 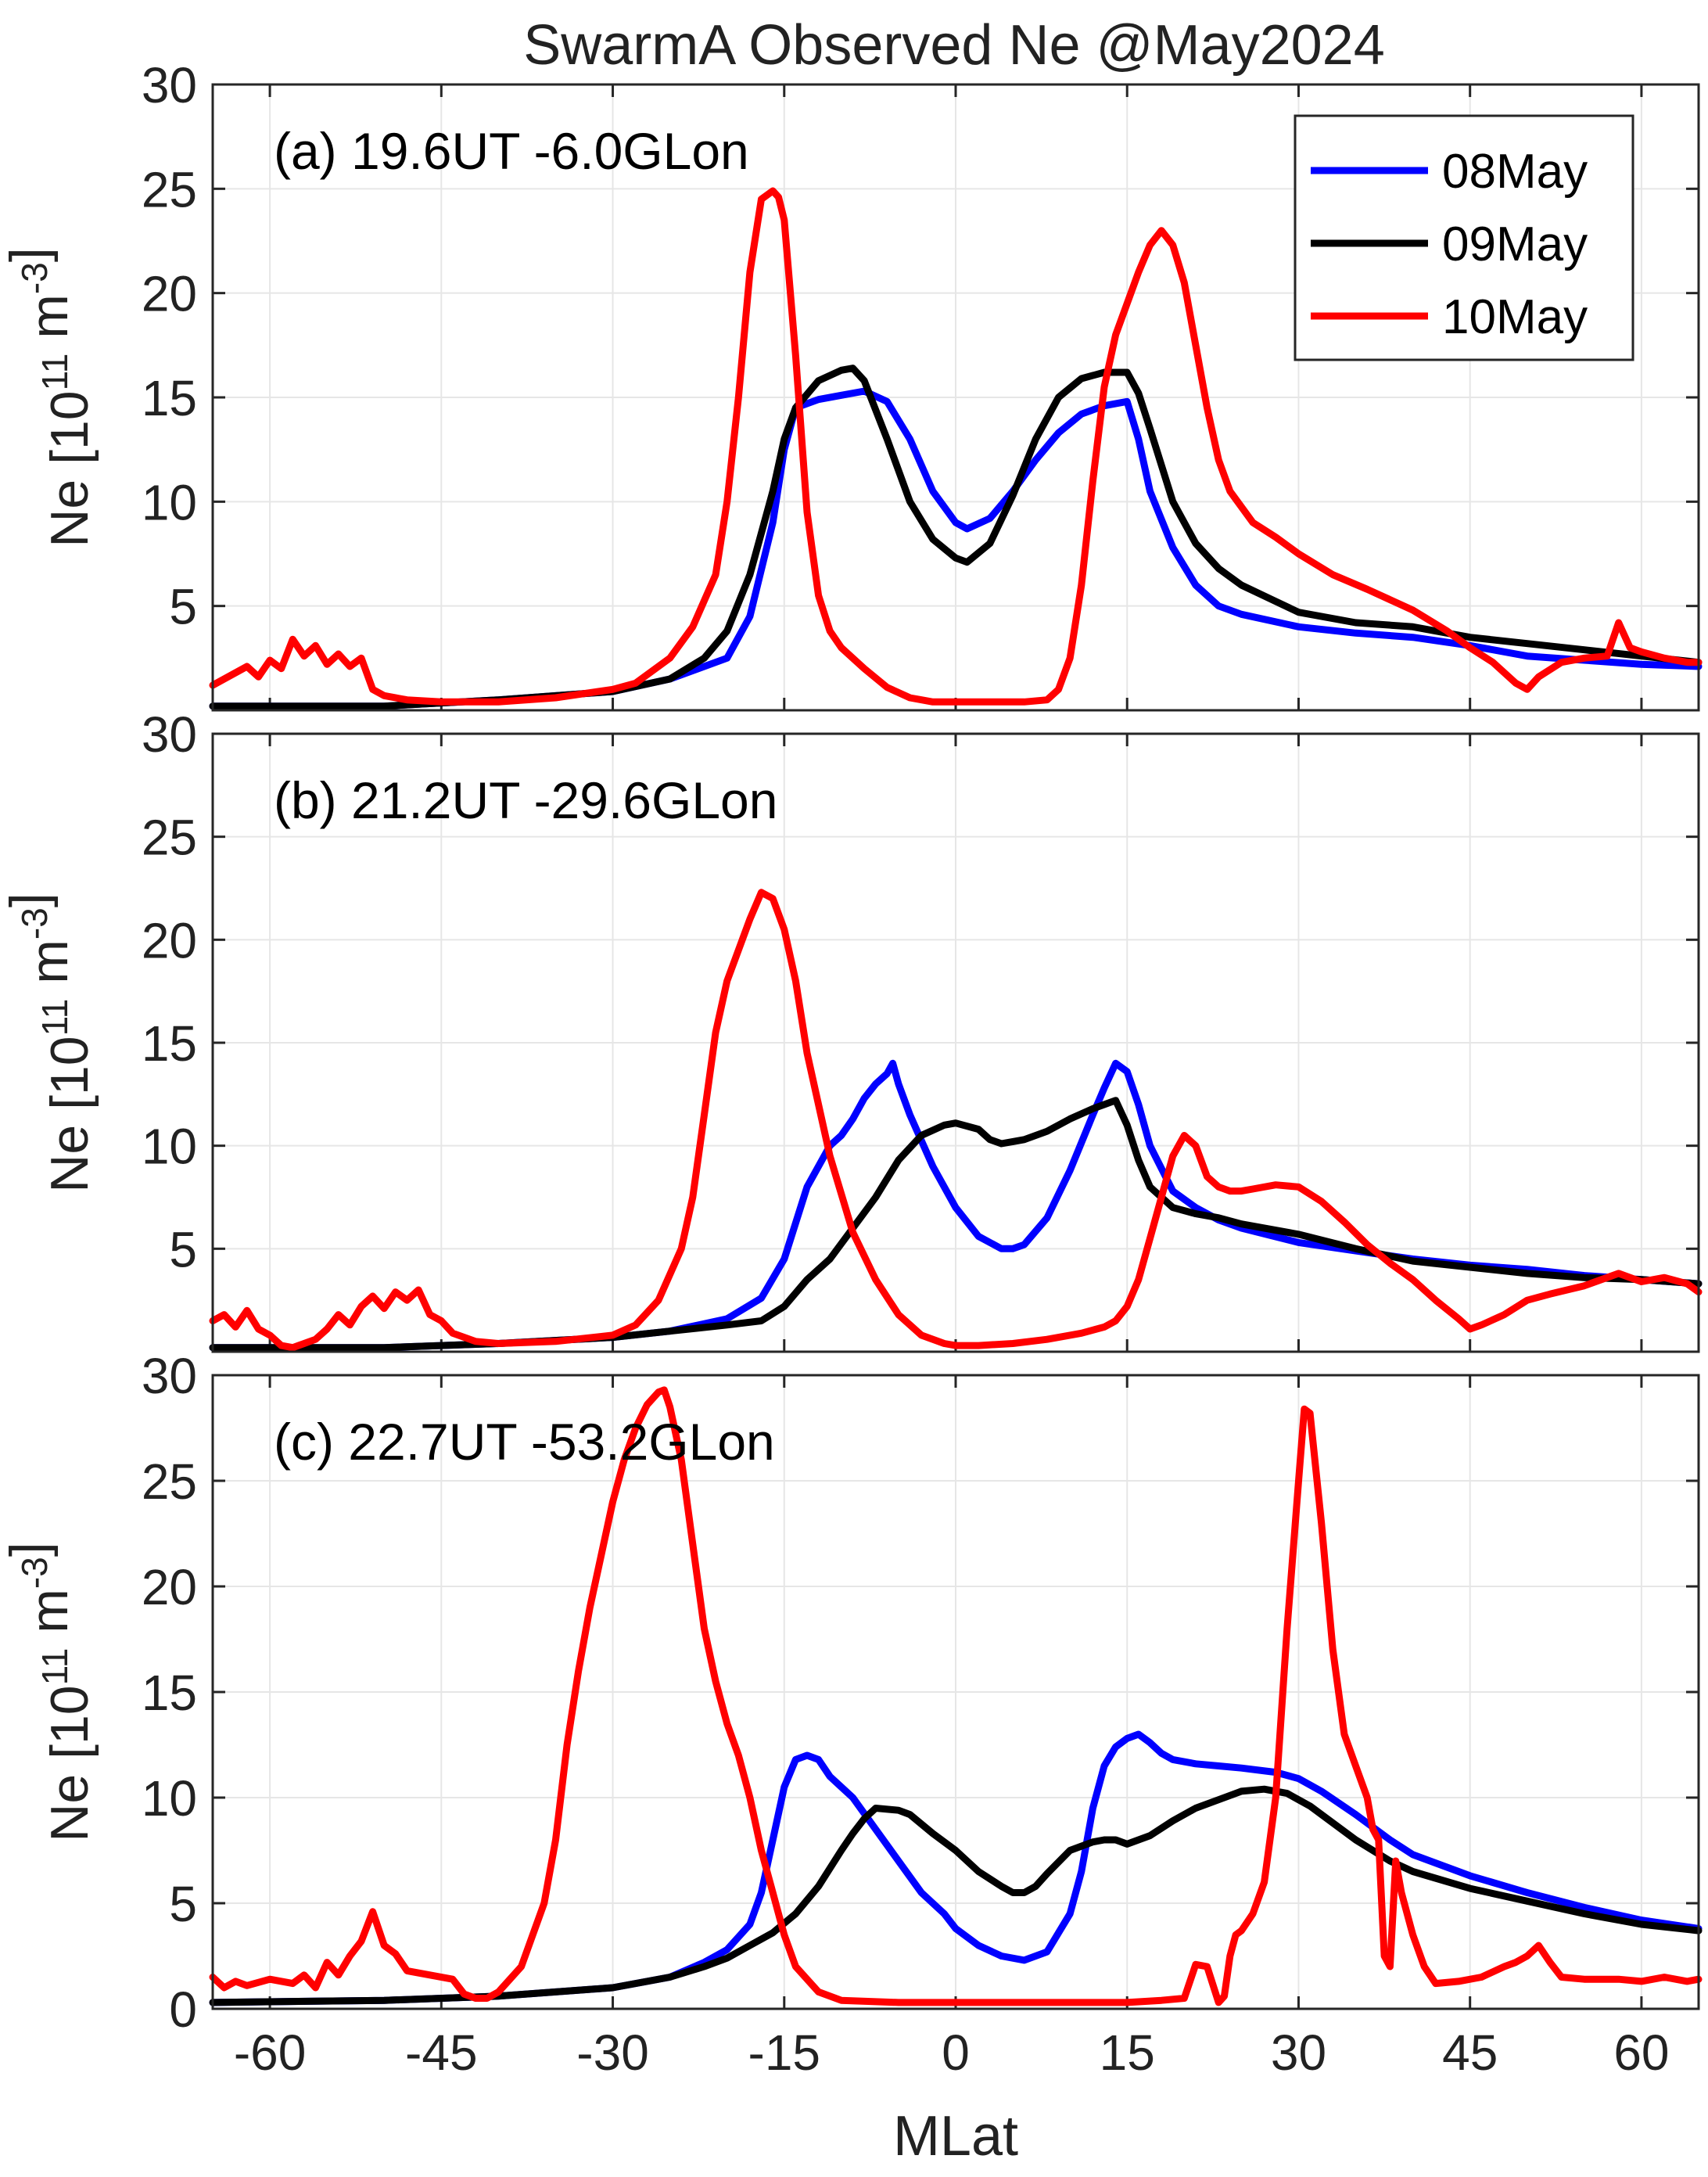 What do you see at coordinates (1515, 317) in the screenshot?
I see `legend-label-10May: 10May` at bounding box center [1515, 317].